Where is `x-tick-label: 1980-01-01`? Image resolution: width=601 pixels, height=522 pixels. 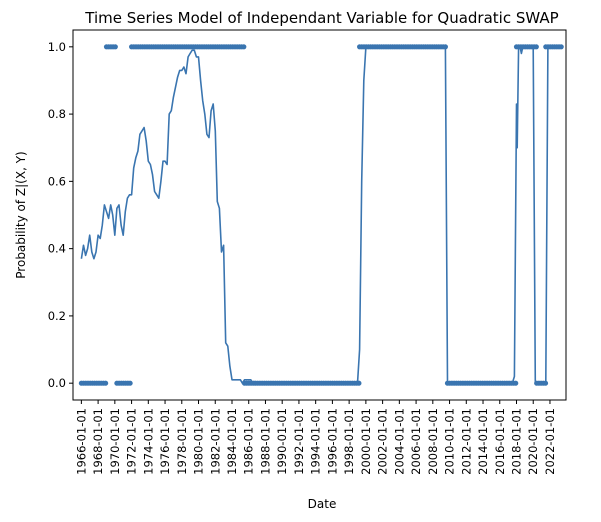 x-tick-label: 1980-01-01 is located at coordinates (199, 441).